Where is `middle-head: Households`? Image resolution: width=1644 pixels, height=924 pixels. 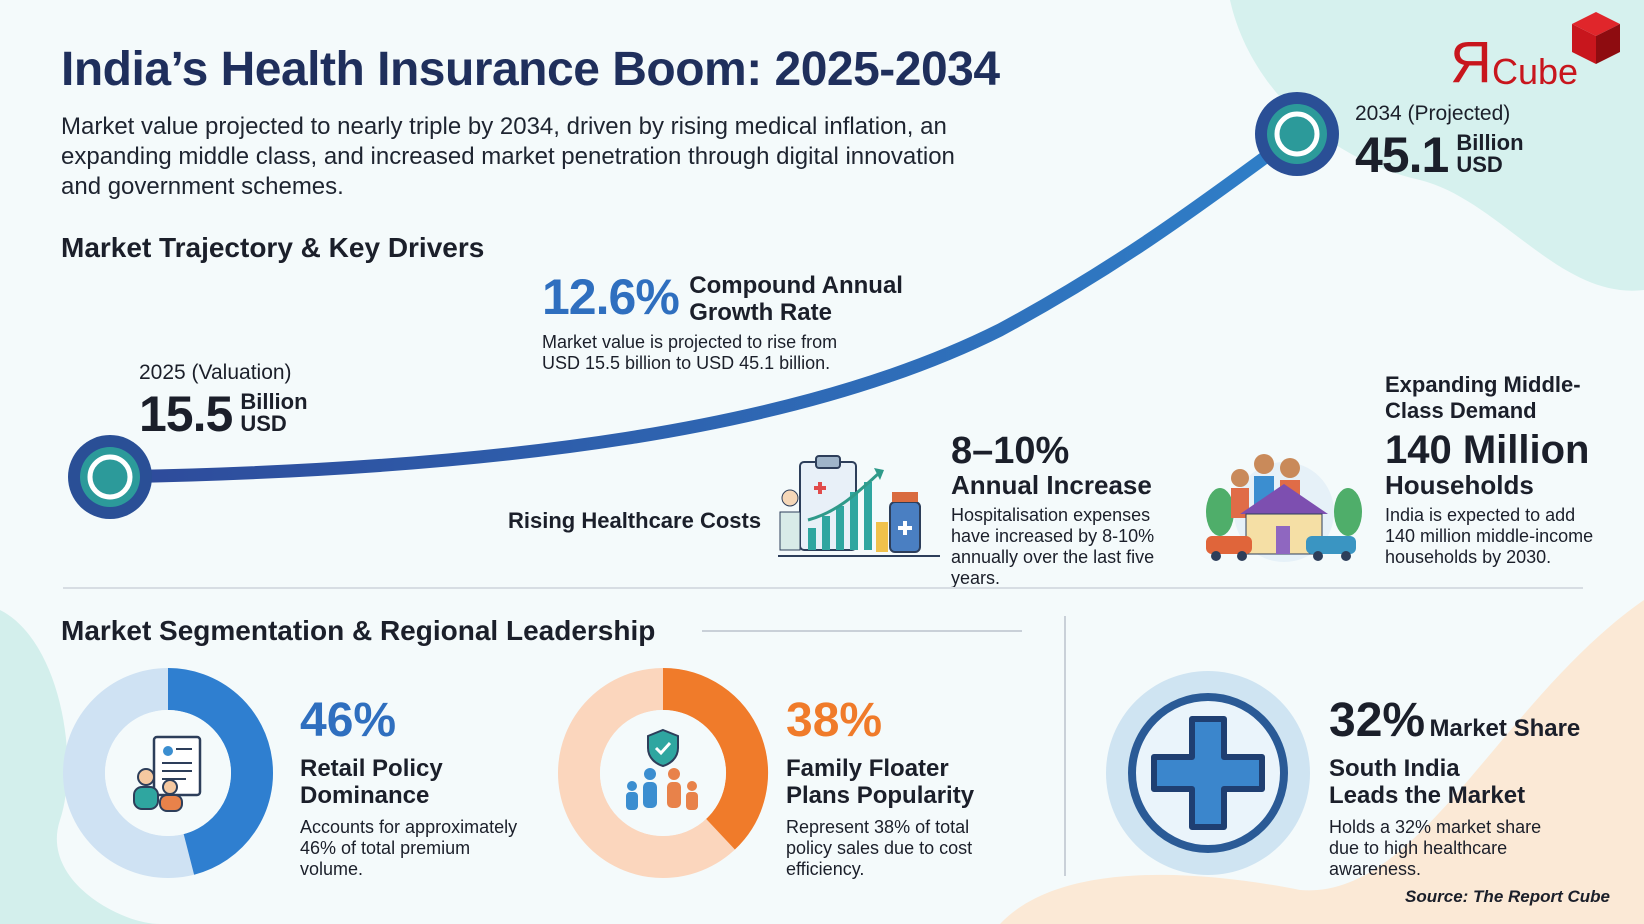
middle-head: Households is located at coordinates (1459, 485).